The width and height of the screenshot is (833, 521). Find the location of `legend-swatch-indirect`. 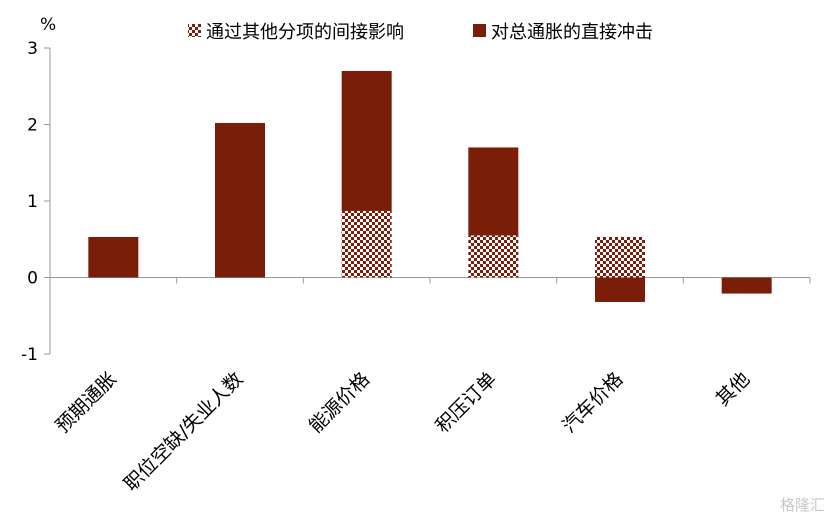

legend-swatch-indirect is located at coordinates (194, 30).